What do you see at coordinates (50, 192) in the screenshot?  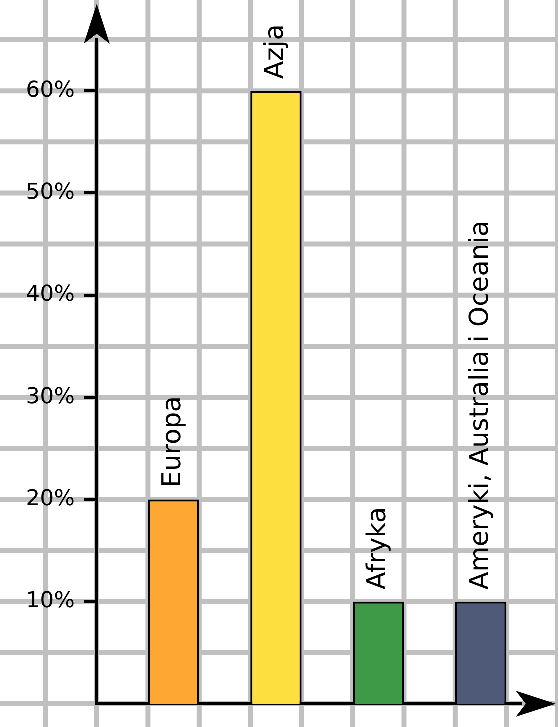 I see `y-tick-label: 50%` at bounding box center [50, 192].